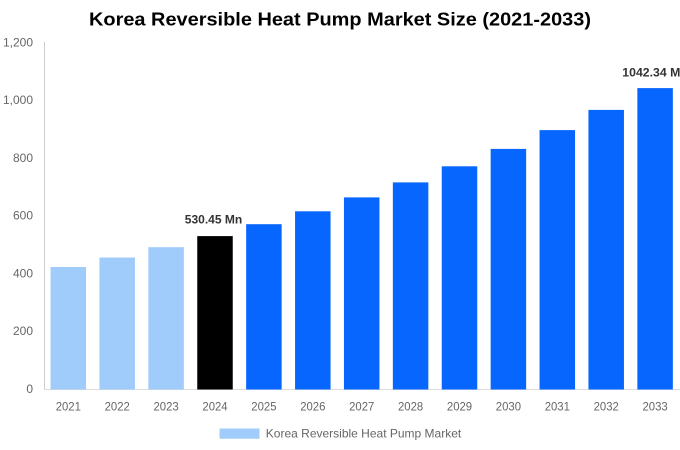  I want to click on svg-text: 2028, so click(411, 407).